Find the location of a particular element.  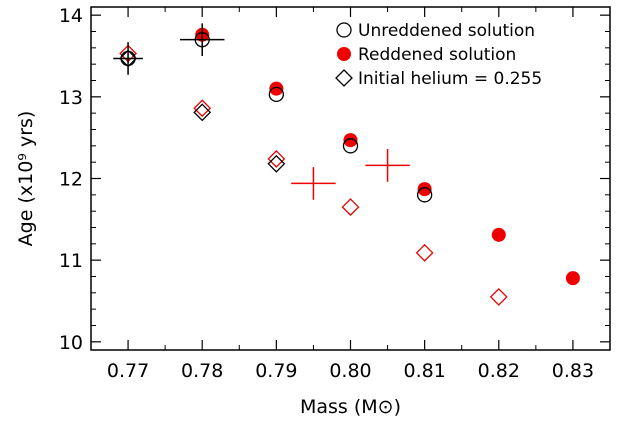

y-tick-label: 11 is located at coordinates (71, 261).